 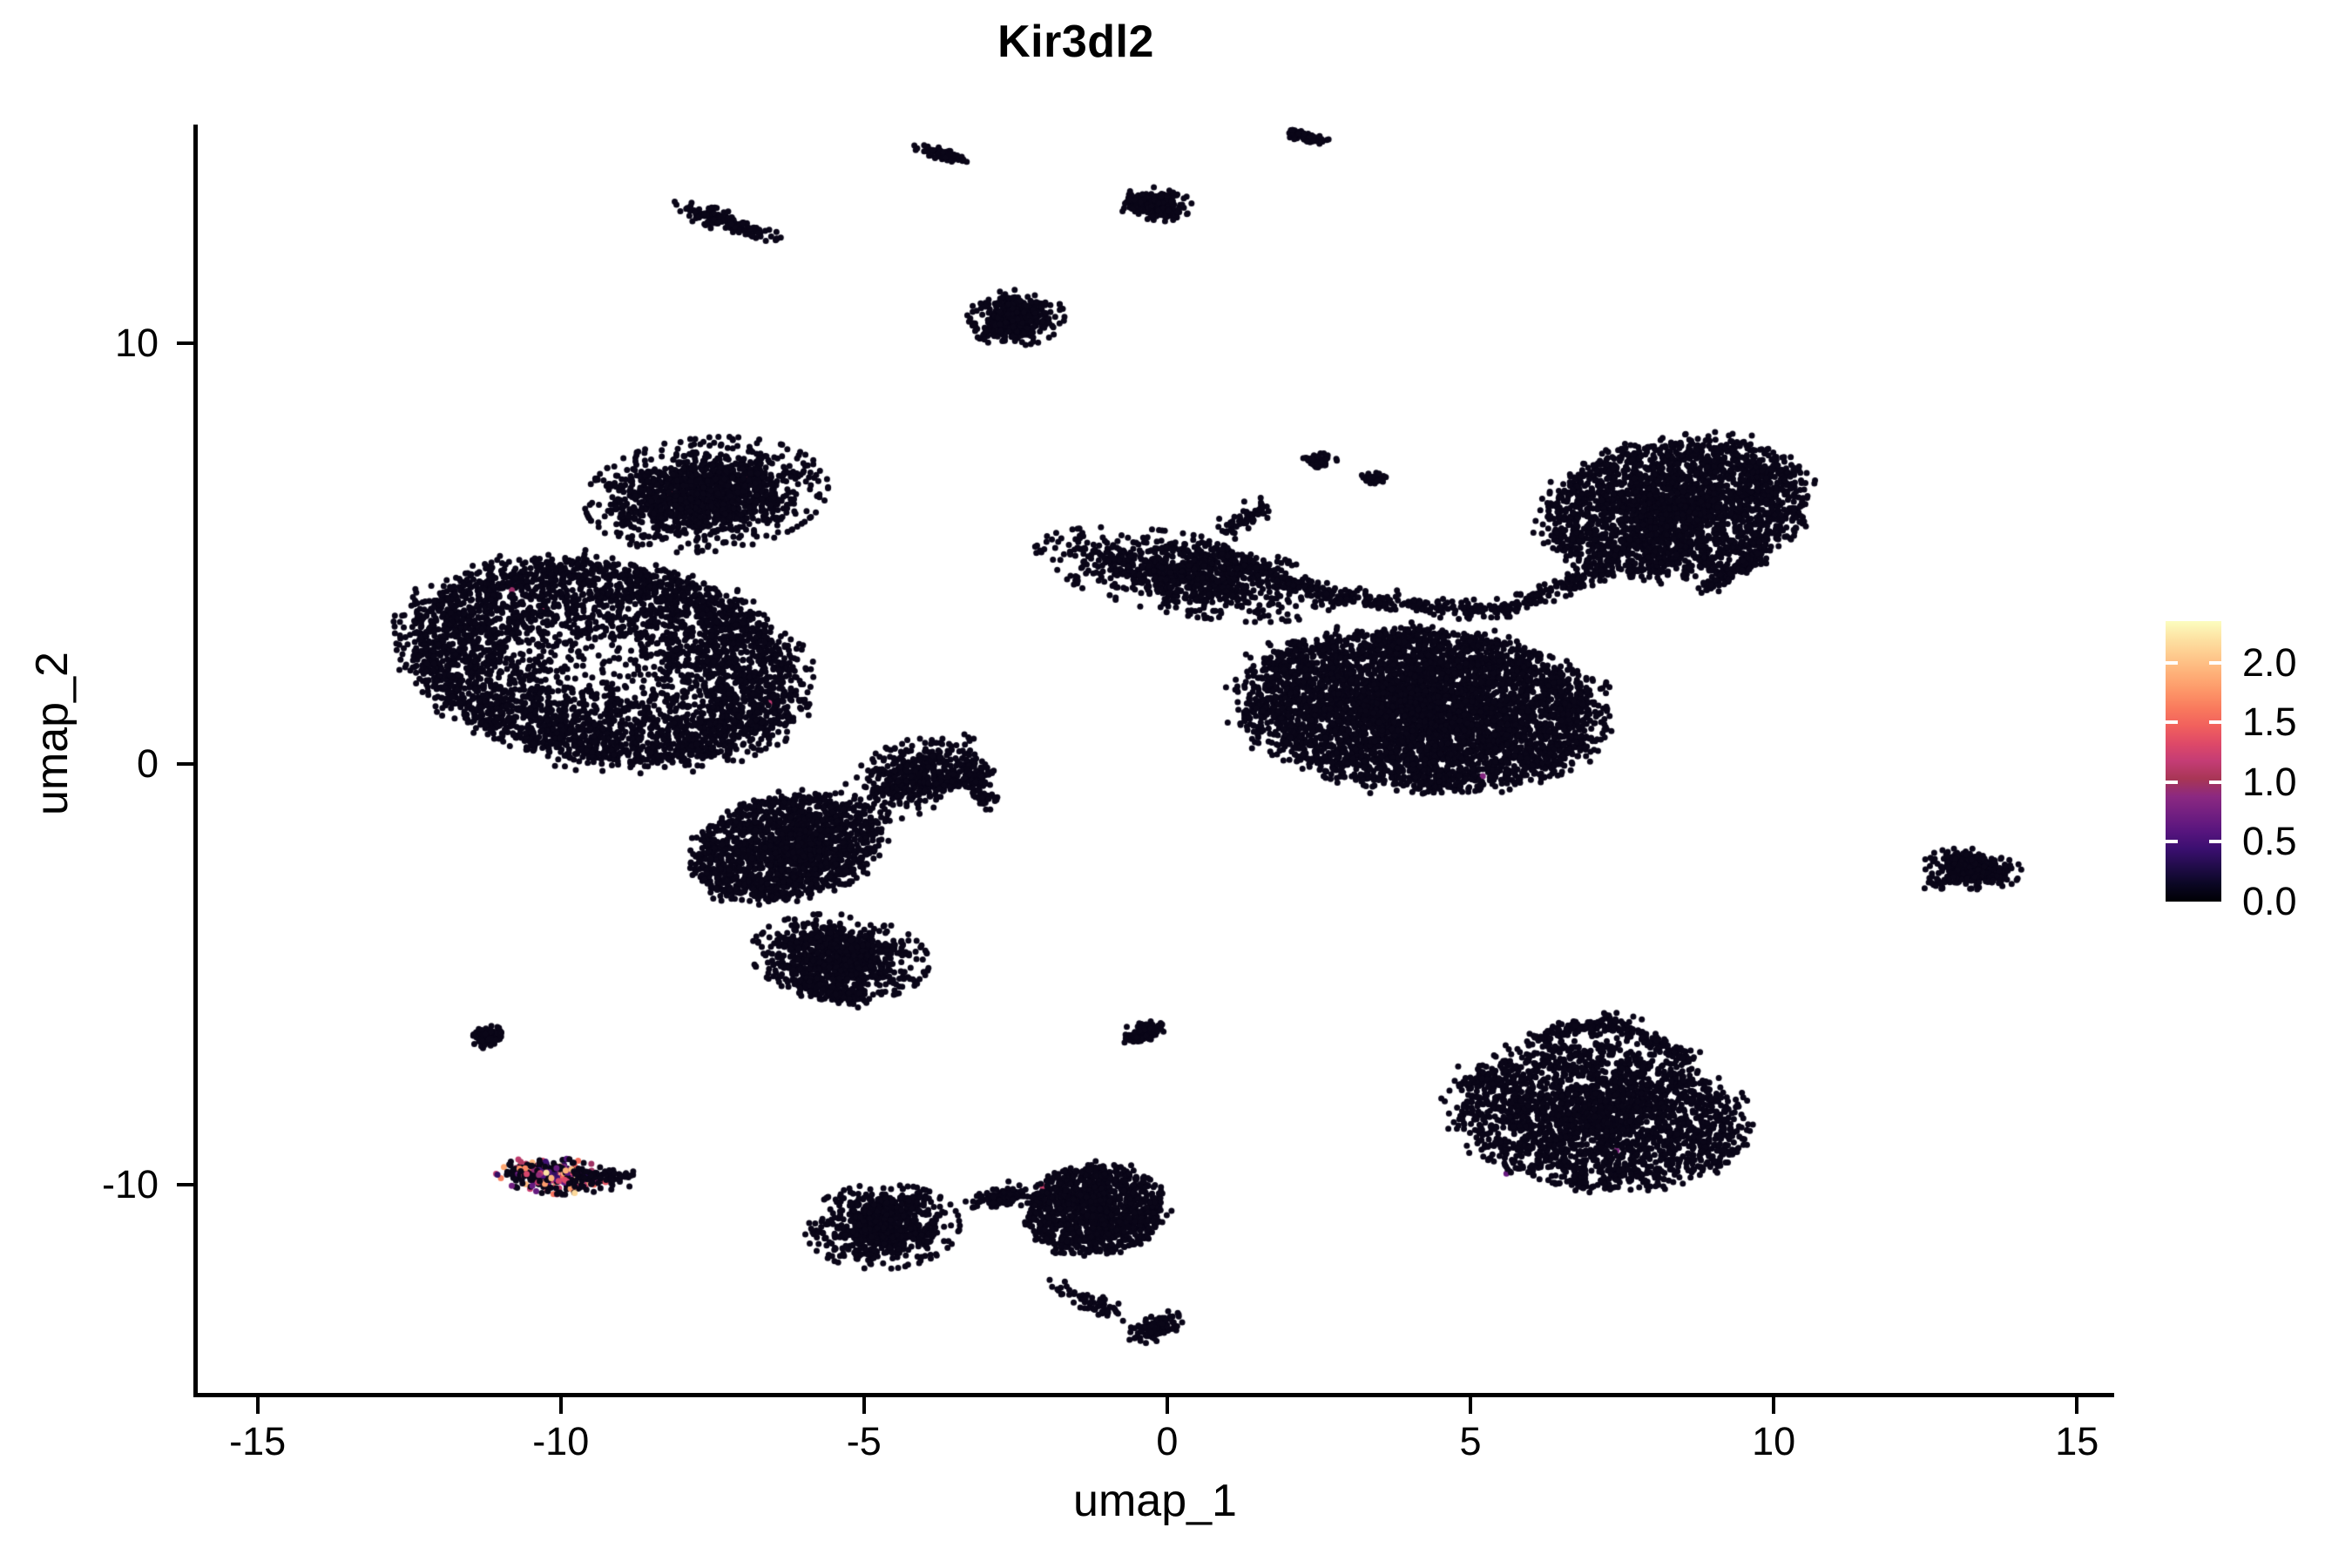 What do you see at coordinates (2270, 841) in the screenshot?
I see `colorbar-tick-label: 0.5` at bounding box center [2270, 841].